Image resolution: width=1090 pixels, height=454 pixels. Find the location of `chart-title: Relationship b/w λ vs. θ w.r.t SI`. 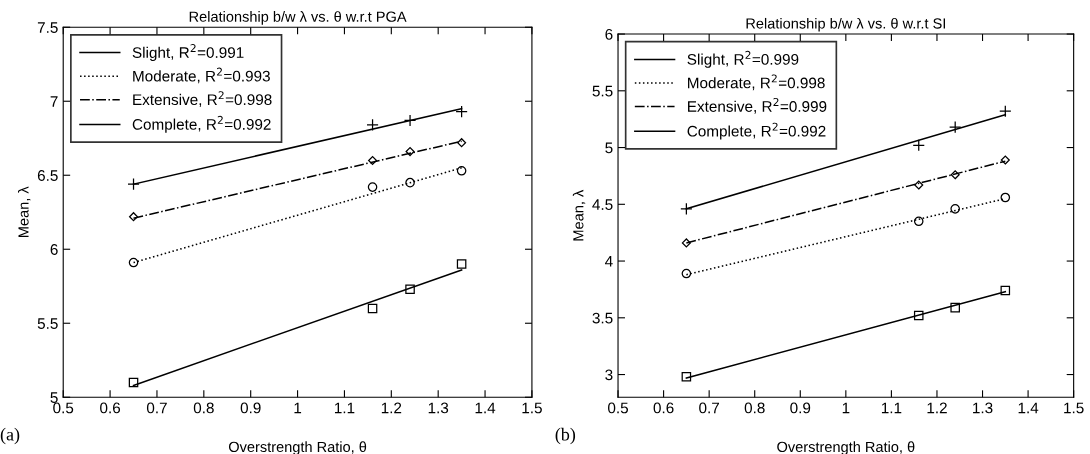

chart-title: Relationship b/w λ vs. θ w.r.t SI is located at coordinates (846, 24).